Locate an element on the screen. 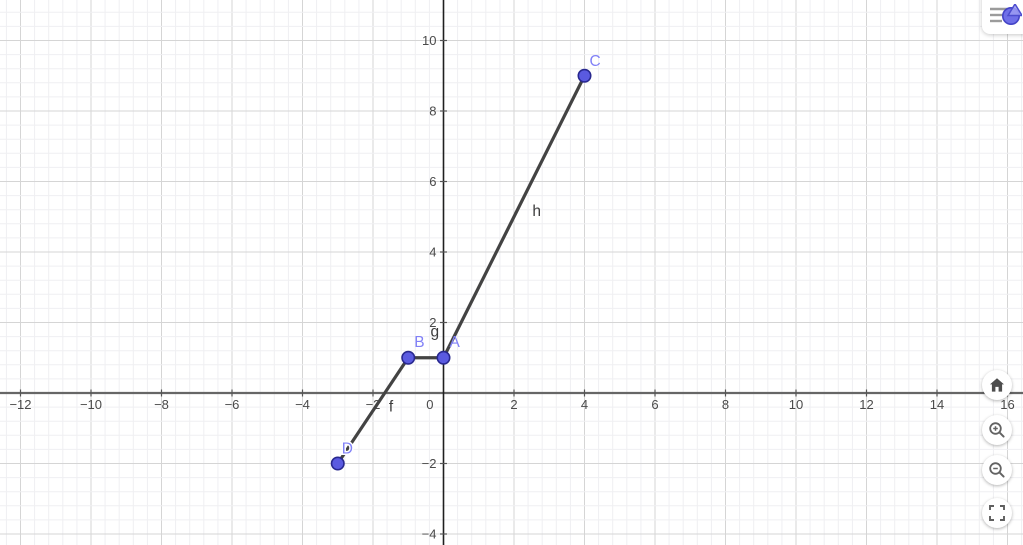 The height and width of the screenshot is (545, 1023). point-label-B: B is located at coordinates (419, 342).